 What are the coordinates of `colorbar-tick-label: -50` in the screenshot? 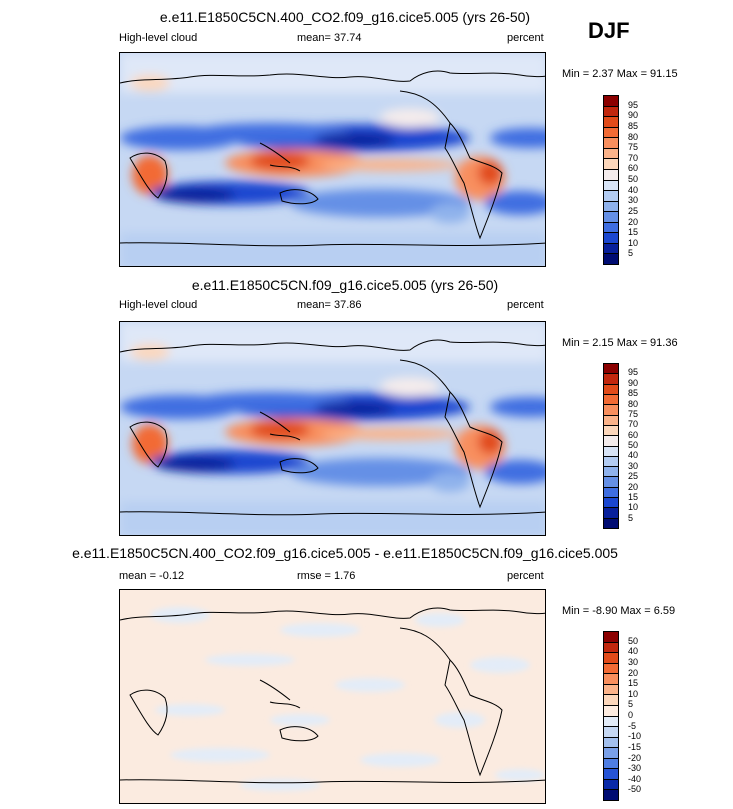 It's located at (635, 789).